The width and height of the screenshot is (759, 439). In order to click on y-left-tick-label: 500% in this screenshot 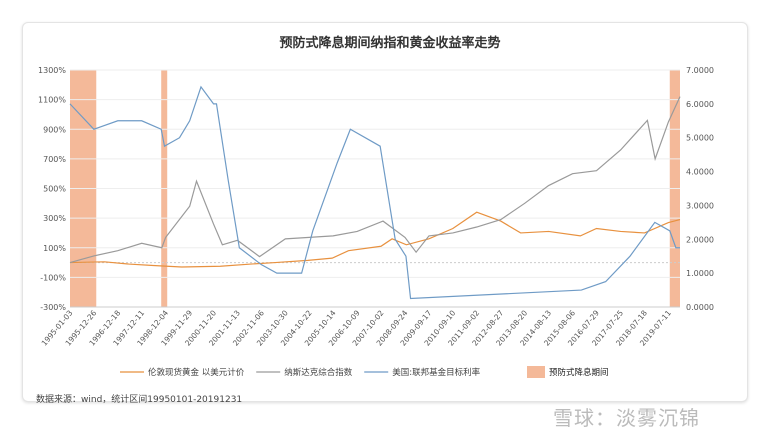, I will do `click(54, 189)`.